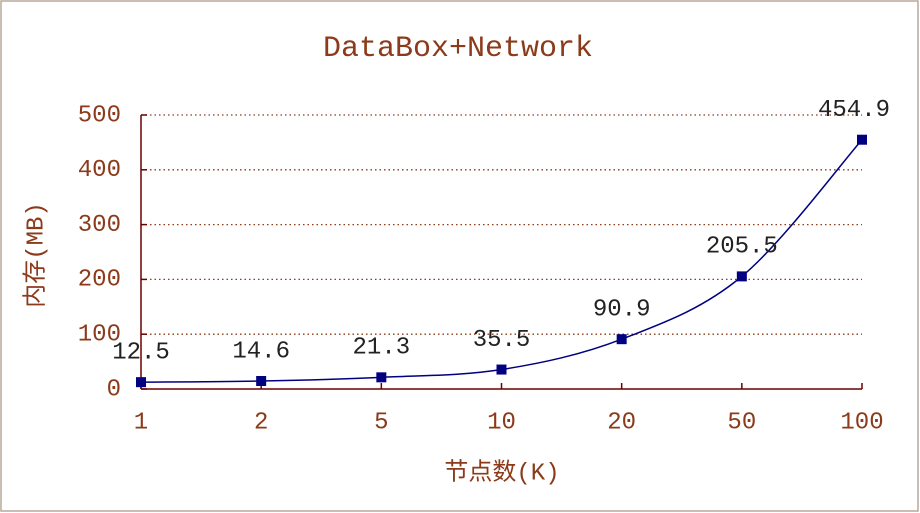 The width and height of the screenshot is (920, 513). What do you see at coordinates (99, 335) in the screenshot?
I see `y-tick-label: 100` at bounding box center [99, 335].